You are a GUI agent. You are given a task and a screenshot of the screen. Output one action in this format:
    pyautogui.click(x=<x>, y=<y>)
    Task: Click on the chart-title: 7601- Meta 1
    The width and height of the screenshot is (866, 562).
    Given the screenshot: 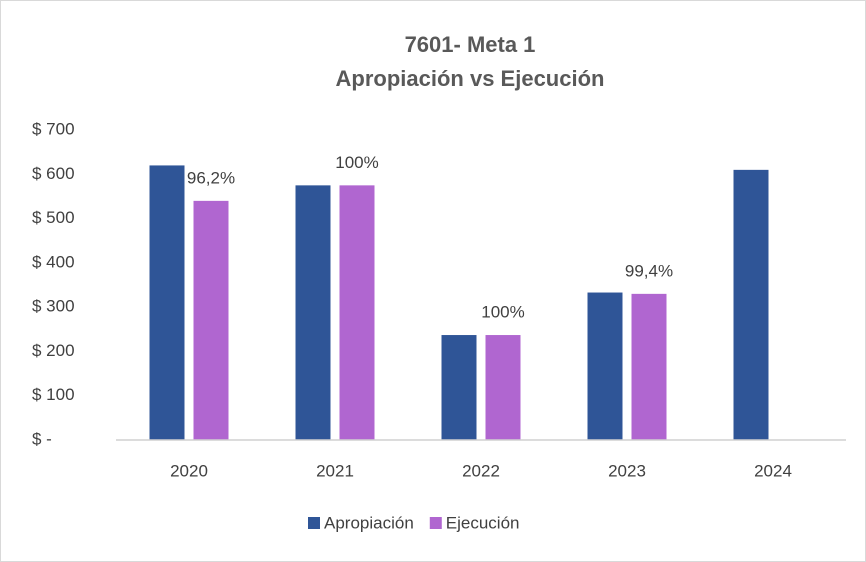 What is the action you would take?
    pyautogui.click(x=470, y=44)
    